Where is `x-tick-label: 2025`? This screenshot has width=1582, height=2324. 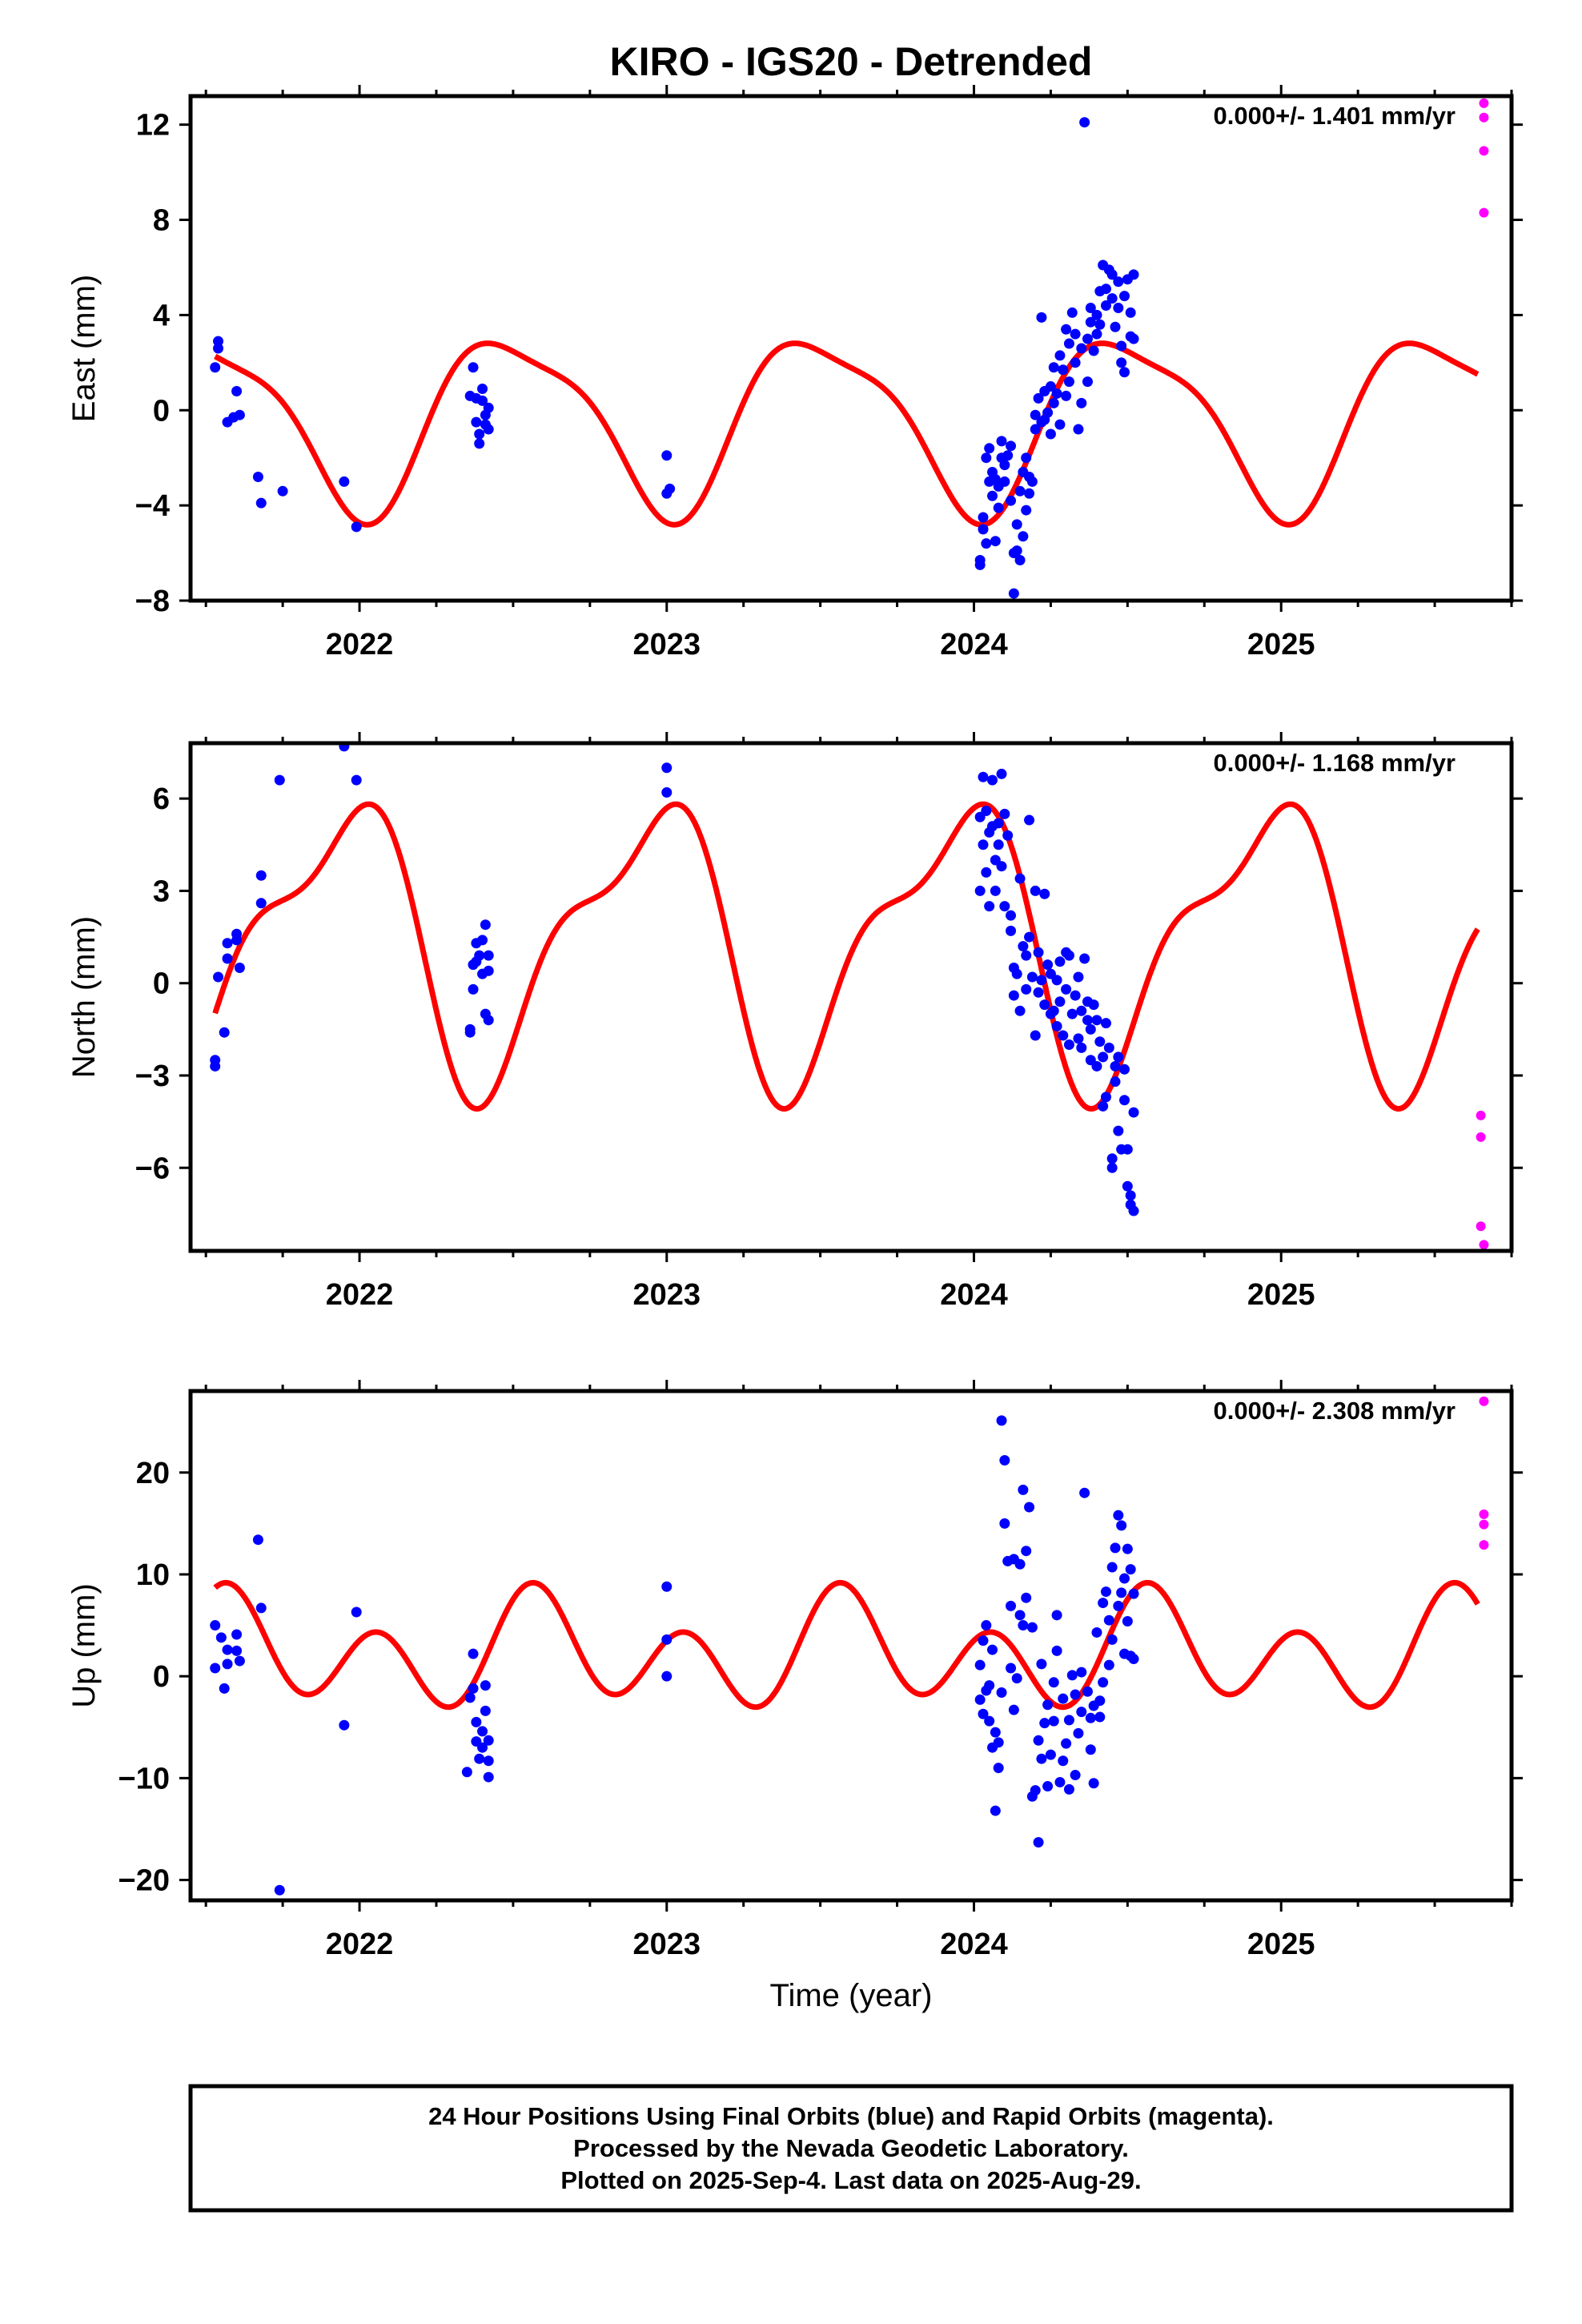 x-tick-label: 2025 is located at coordinates (1281, 644).